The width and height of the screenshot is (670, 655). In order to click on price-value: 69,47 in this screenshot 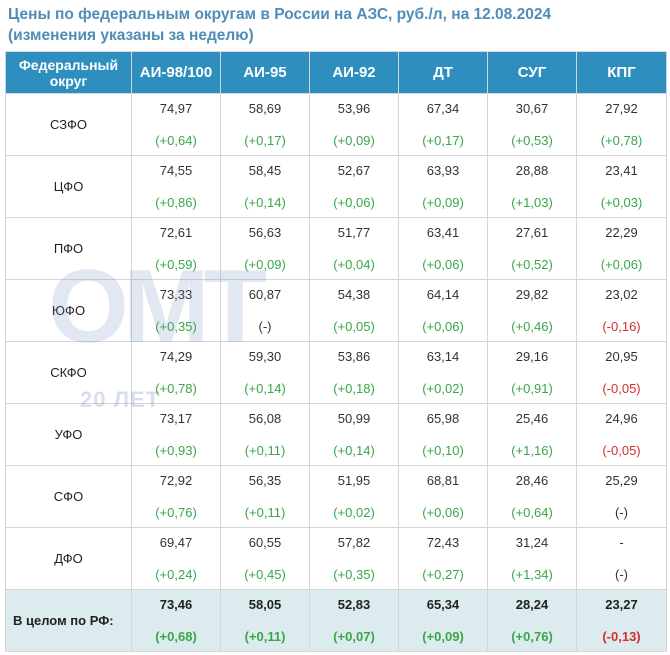, I will do `click(176, 542)`.